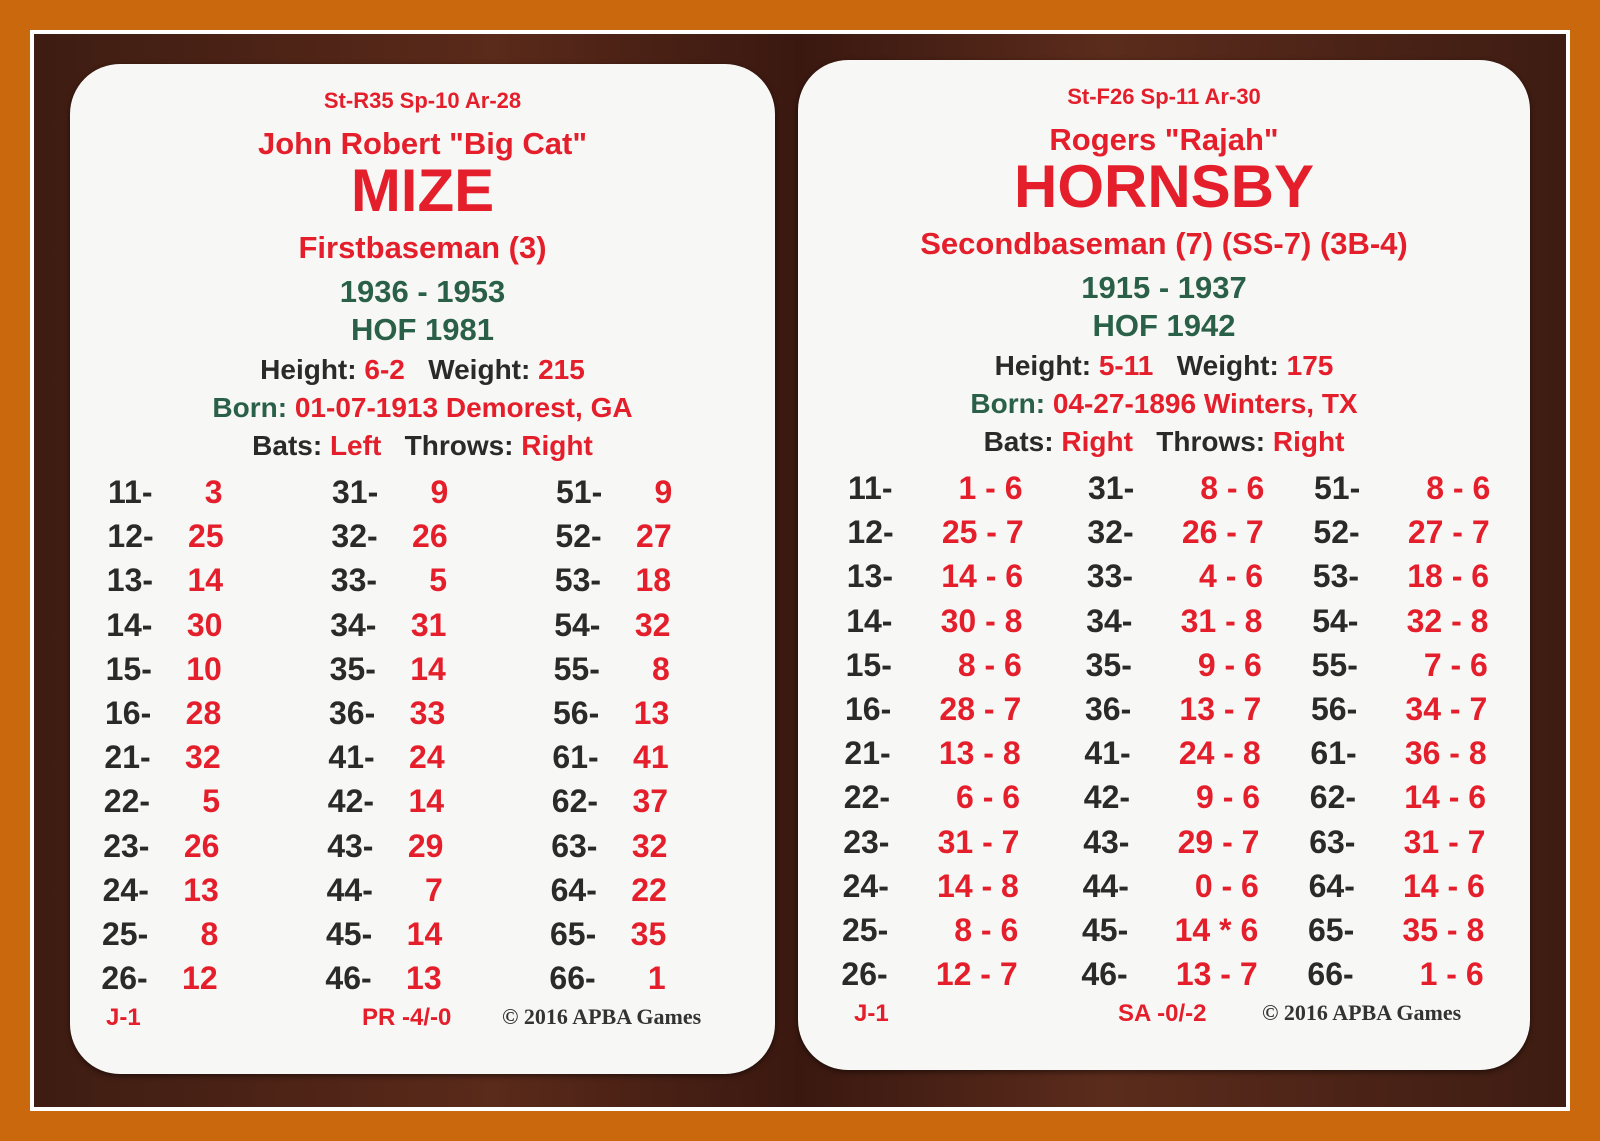 Image resolution: width=1600 pixels, height=1141 pixels. What do you see at coordinates (434, 889) in the screenshot?
I see `play-result: 7` at bounding box center [434, 889].